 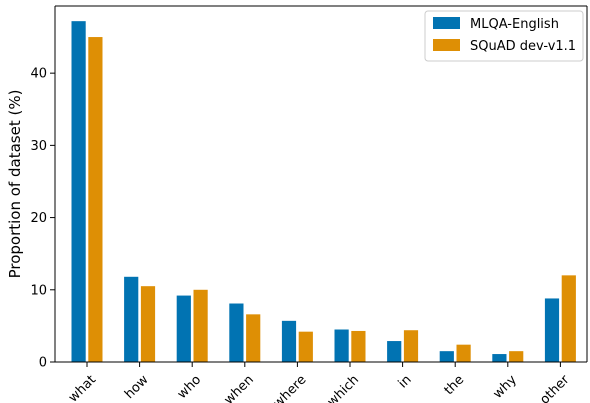 What do you see at coordinates (38, 146) in the screenshot?
I see `y-tick-label: 30` at bounding box center [38, 146].